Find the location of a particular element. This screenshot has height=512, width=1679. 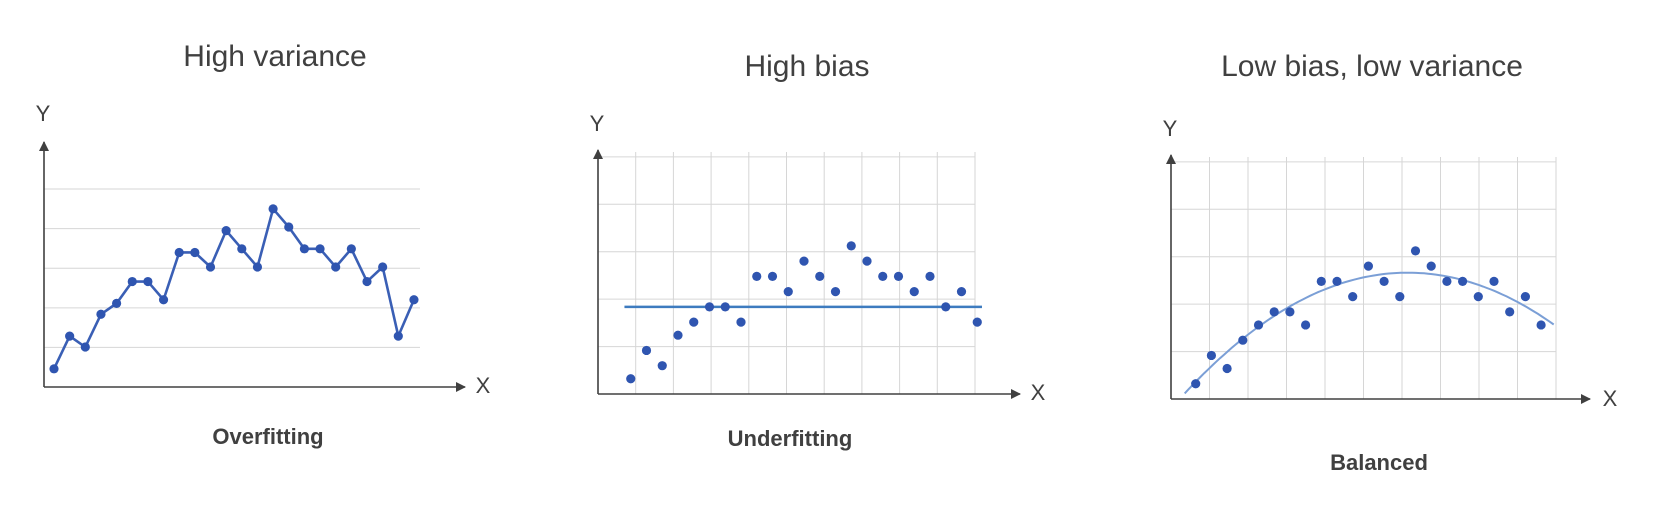

fit-curve is located at coordinates (1369, 333).